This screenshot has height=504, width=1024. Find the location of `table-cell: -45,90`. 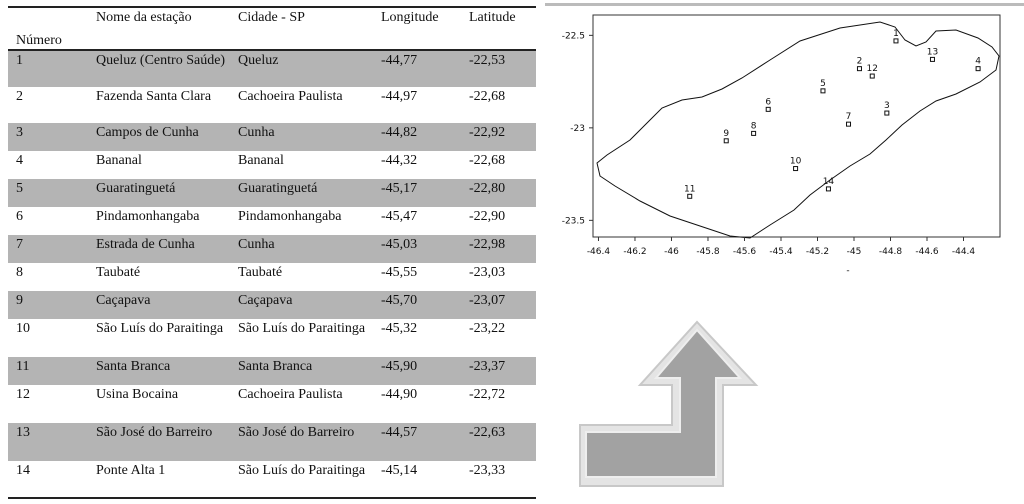

table-cell: -45,90 is located at coordinates (425, 371).